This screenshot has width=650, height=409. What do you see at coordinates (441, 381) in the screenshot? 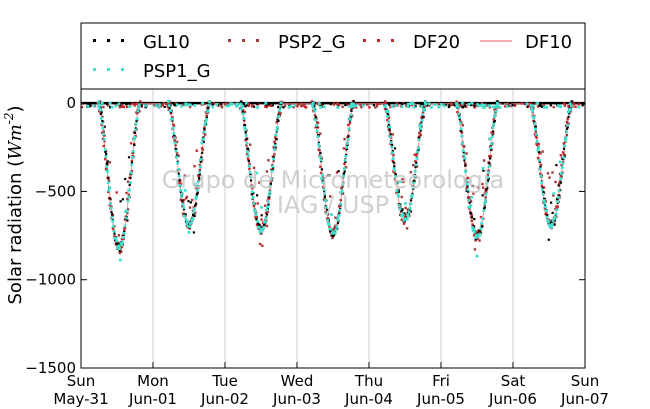
I see `x-tick-label-day-5: Fri` at bounding box center [441, 381].